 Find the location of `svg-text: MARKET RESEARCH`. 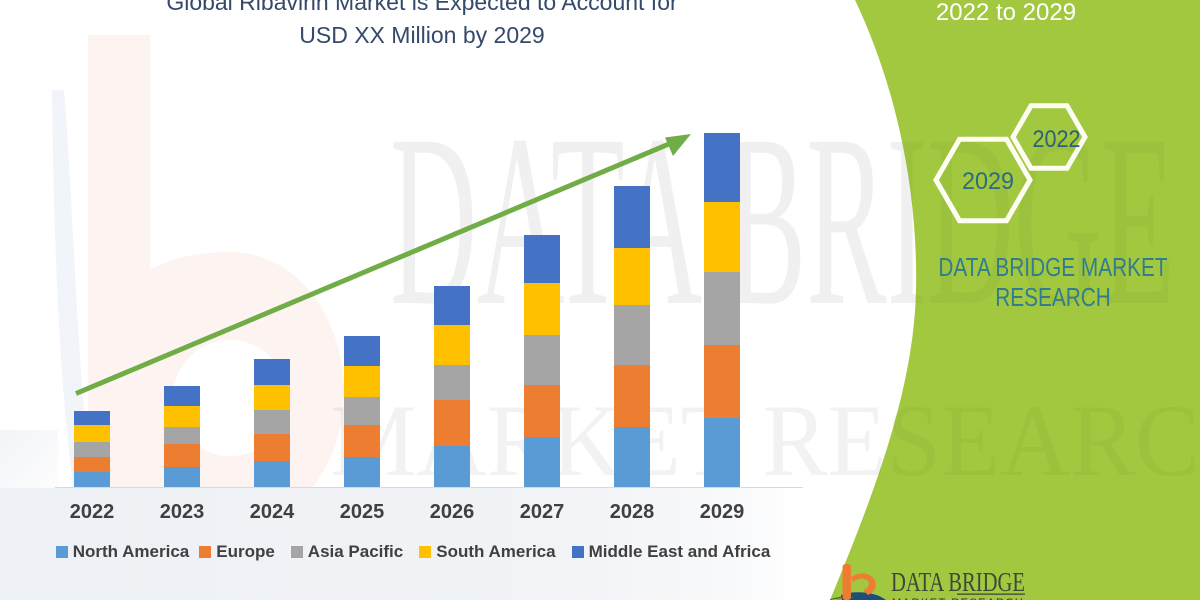

svg-text: MARKET RESEARCH is located at coordinates (958, 598).